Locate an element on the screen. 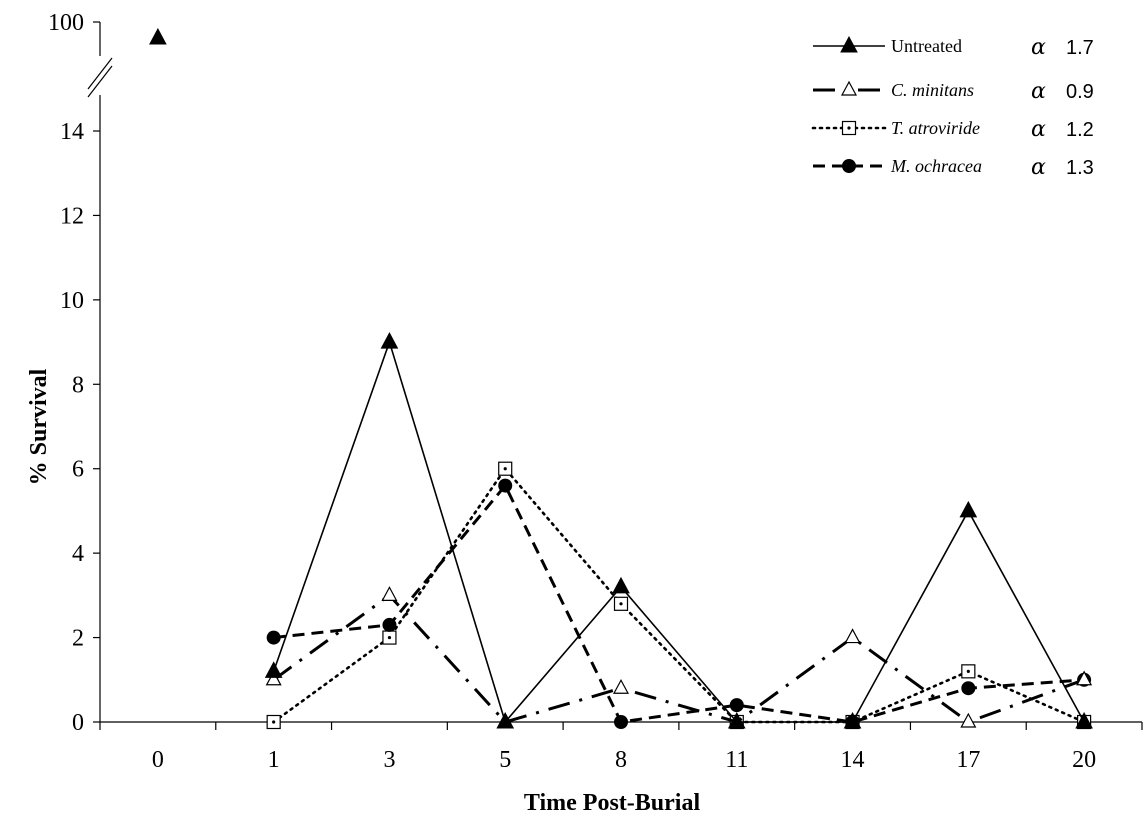 This screenshot has height=821, width=1145. legend-entry: C. minitans α 0.9 is located at coordinates (953, 91).